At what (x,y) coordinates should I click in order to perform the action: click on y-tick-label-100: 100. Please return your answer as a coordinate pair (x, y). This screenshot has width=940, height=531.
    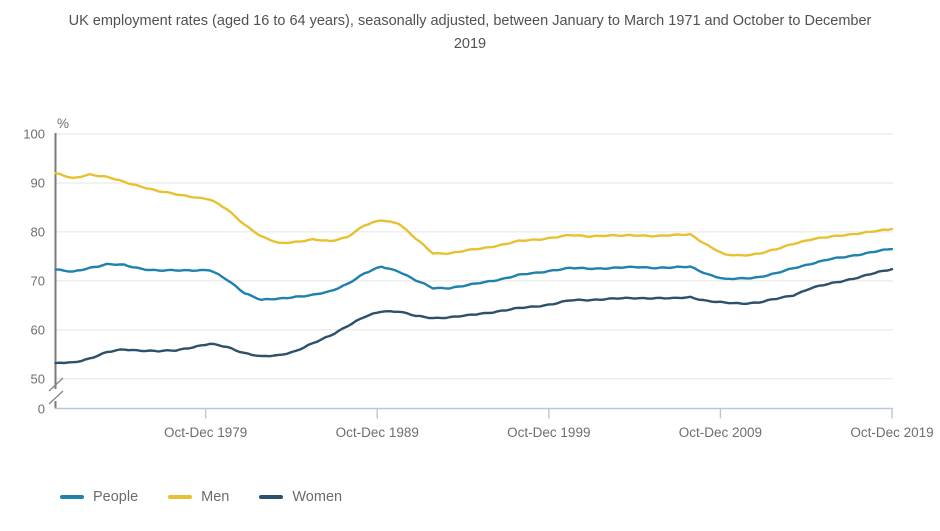
    Looking at the image, I should click on (34, 134).